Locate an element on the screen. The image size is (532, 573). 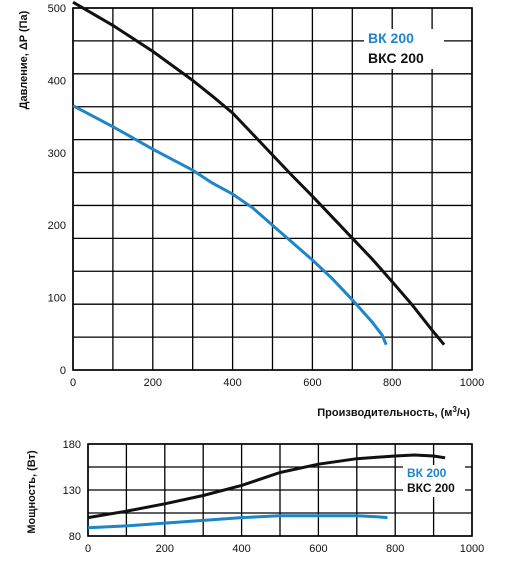
y-tick-label: 0 is located at coordinates (63, 371).